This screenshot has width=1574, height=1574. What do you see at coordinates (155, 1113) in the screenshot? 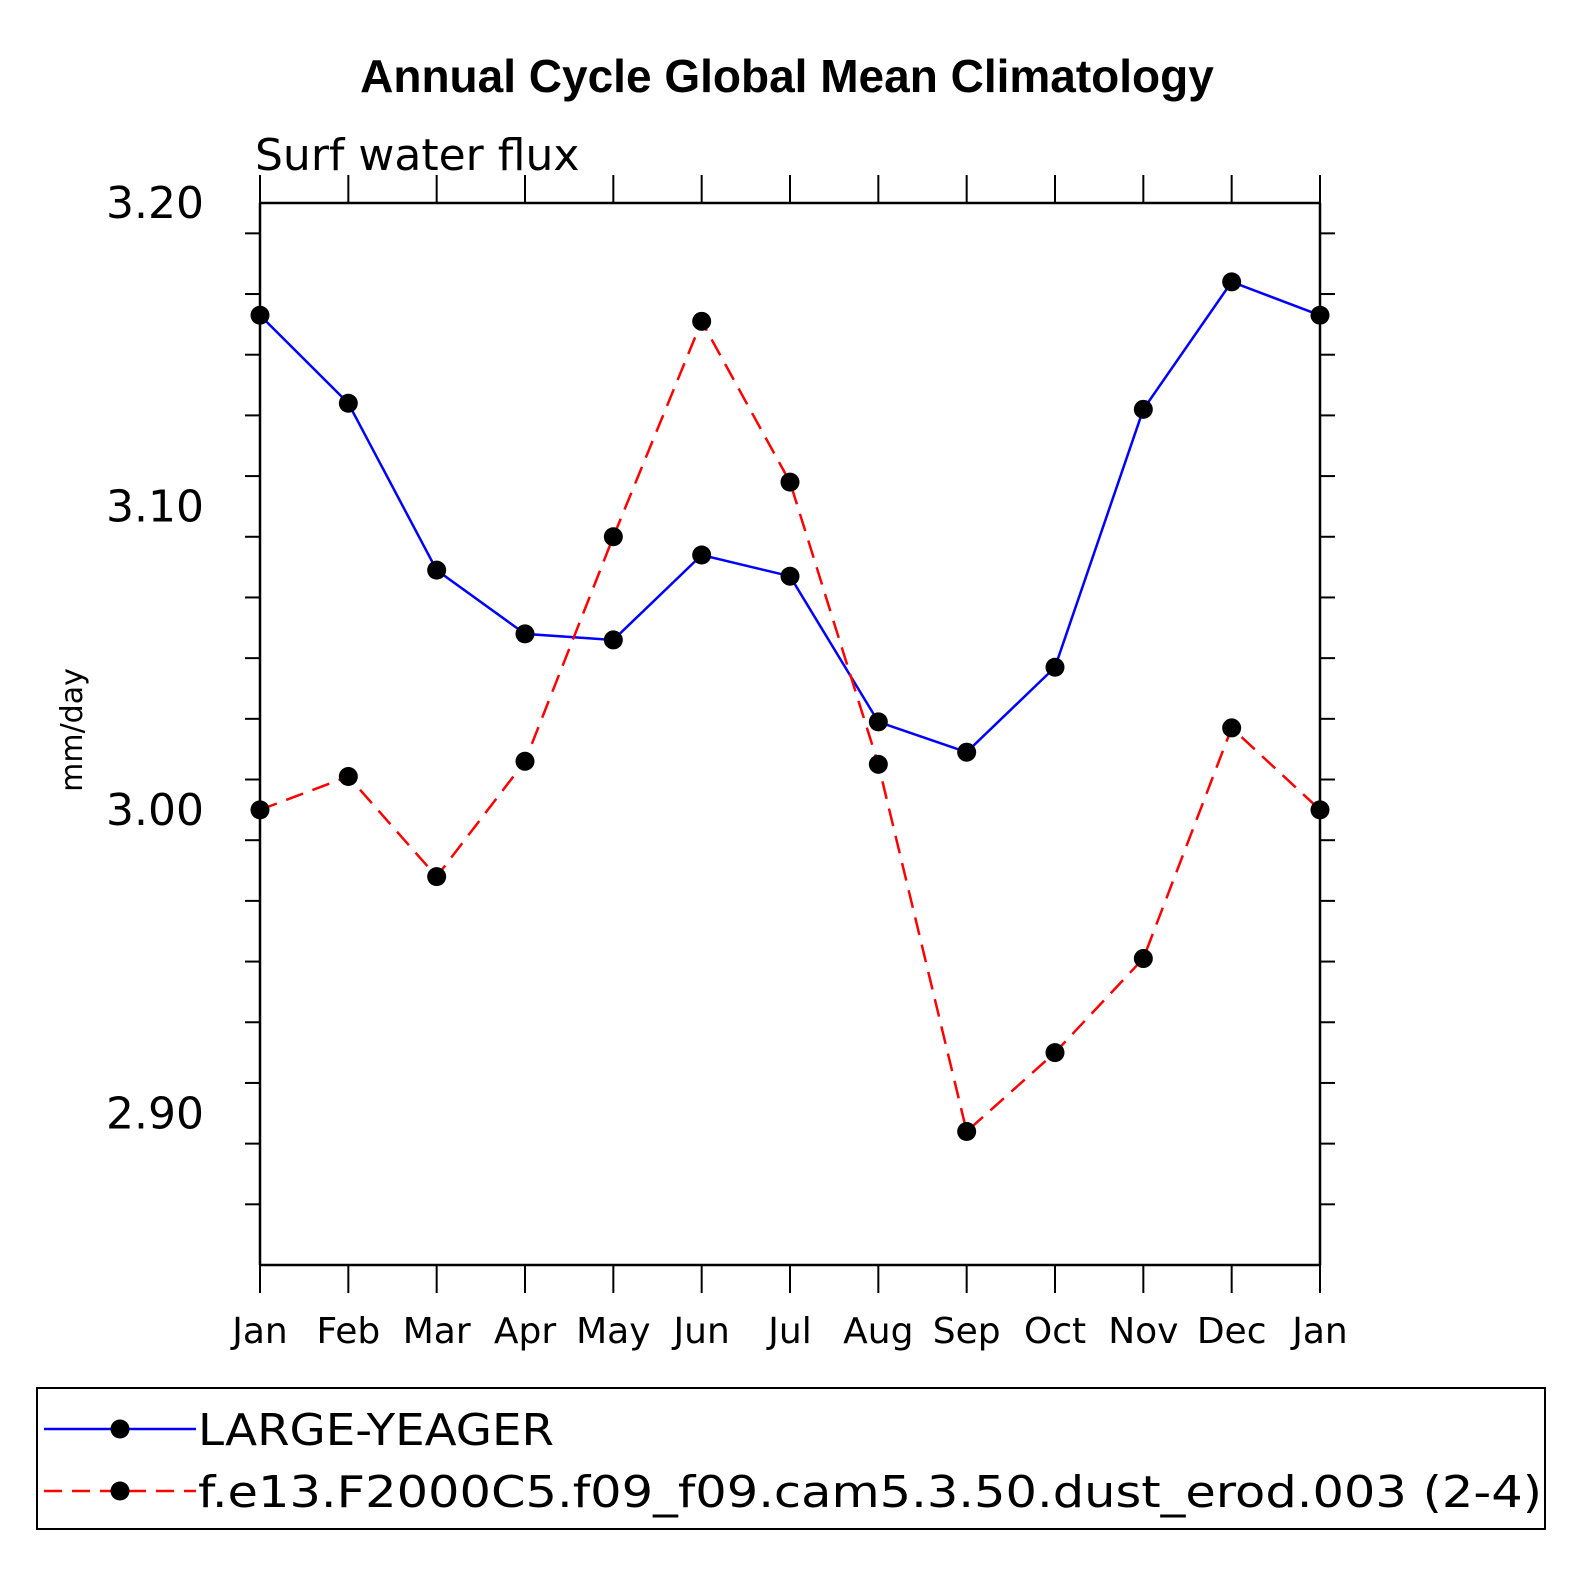
I see `y-tick-label: 2.90` at bounding box center [155, 1113].